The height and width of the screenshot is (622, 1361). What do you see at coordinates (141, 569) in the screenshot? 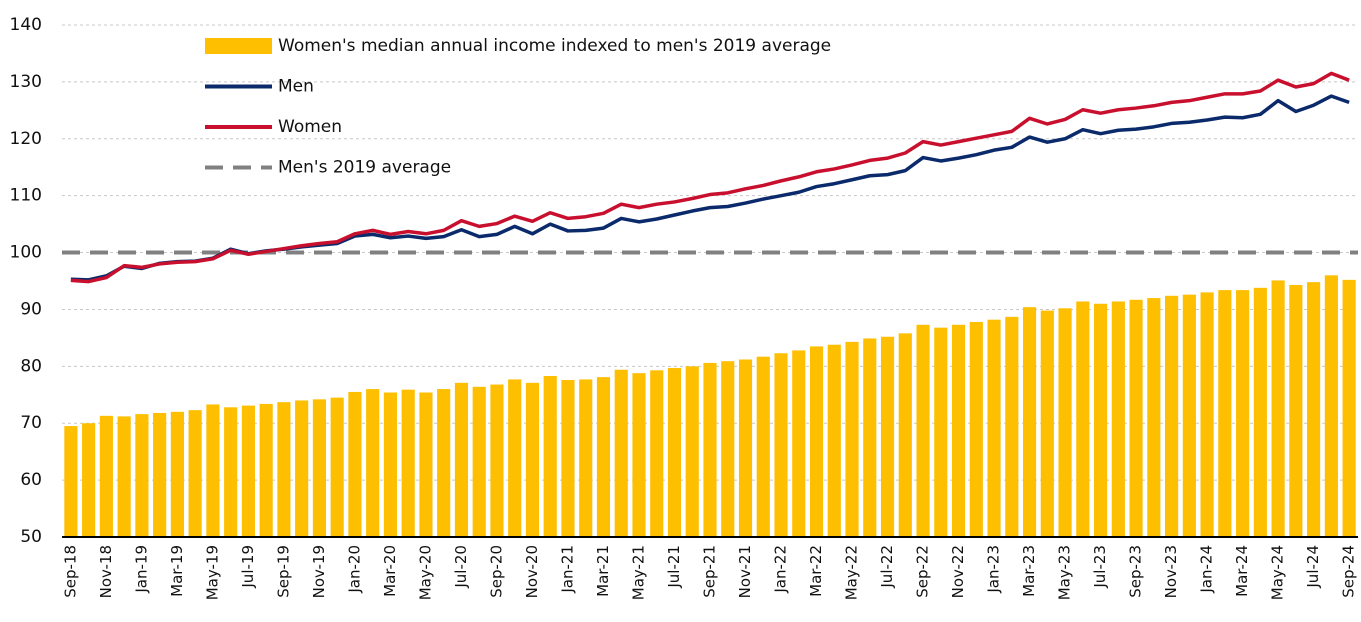
I see `x-tick-label: Jan-19` at bounding box center [141, 569].